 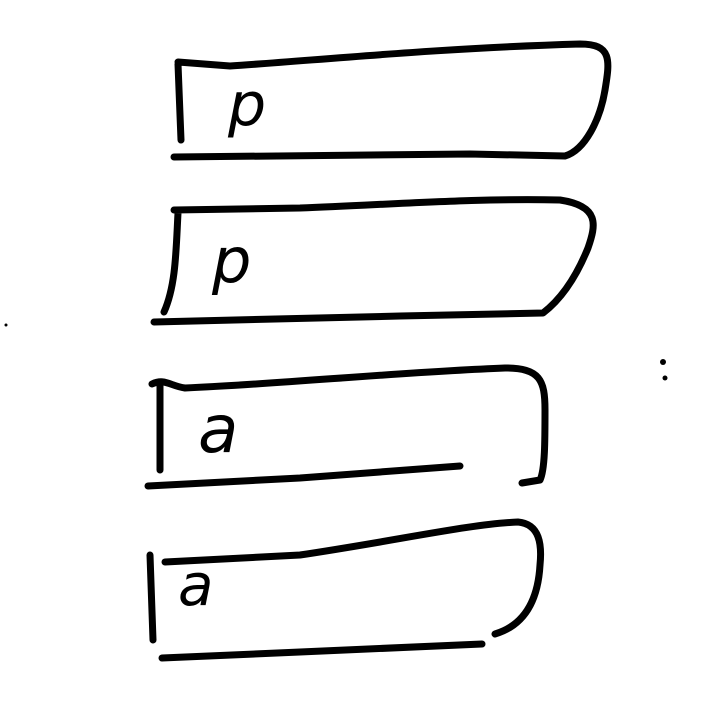 I want to click on box-1: p, so click(x=391, y=100).